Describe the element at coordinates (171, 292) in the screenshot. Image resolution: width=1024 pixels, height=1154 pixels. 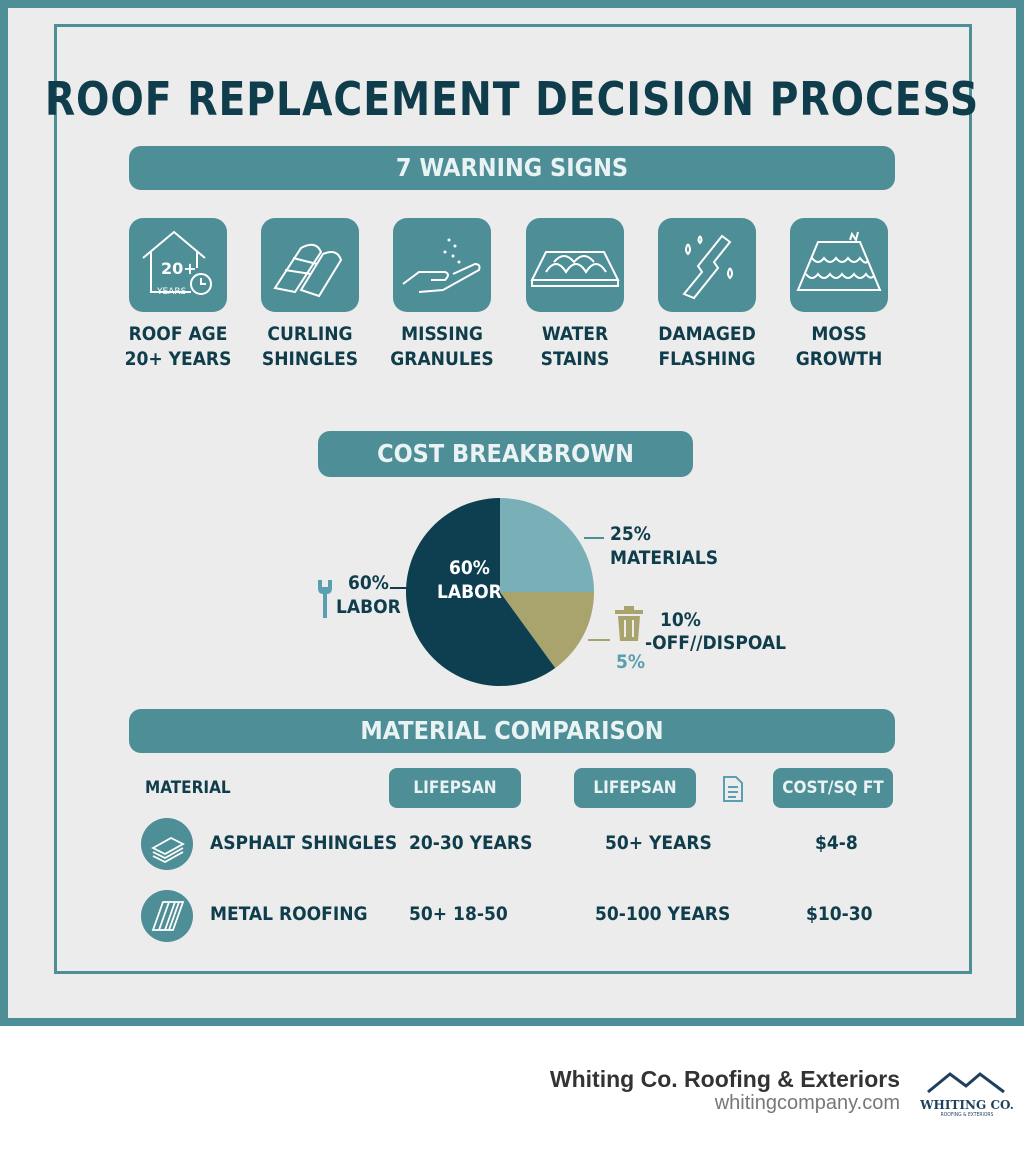
I see `svg-text: YEARS` at that location.